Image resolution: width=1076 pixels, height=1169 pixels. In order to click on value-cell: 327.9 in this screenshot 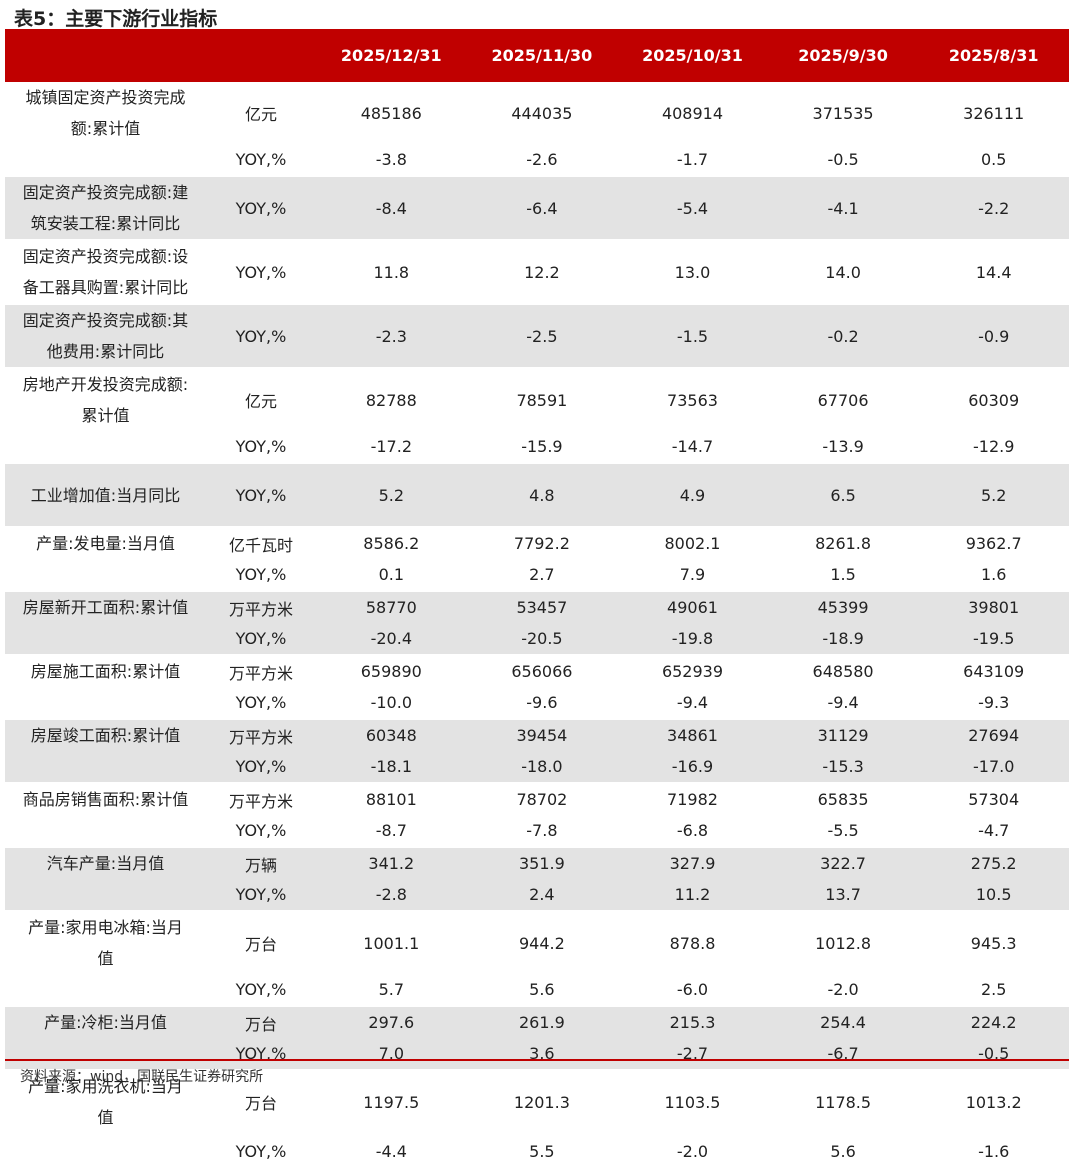, I will do `click(692, 862)`.